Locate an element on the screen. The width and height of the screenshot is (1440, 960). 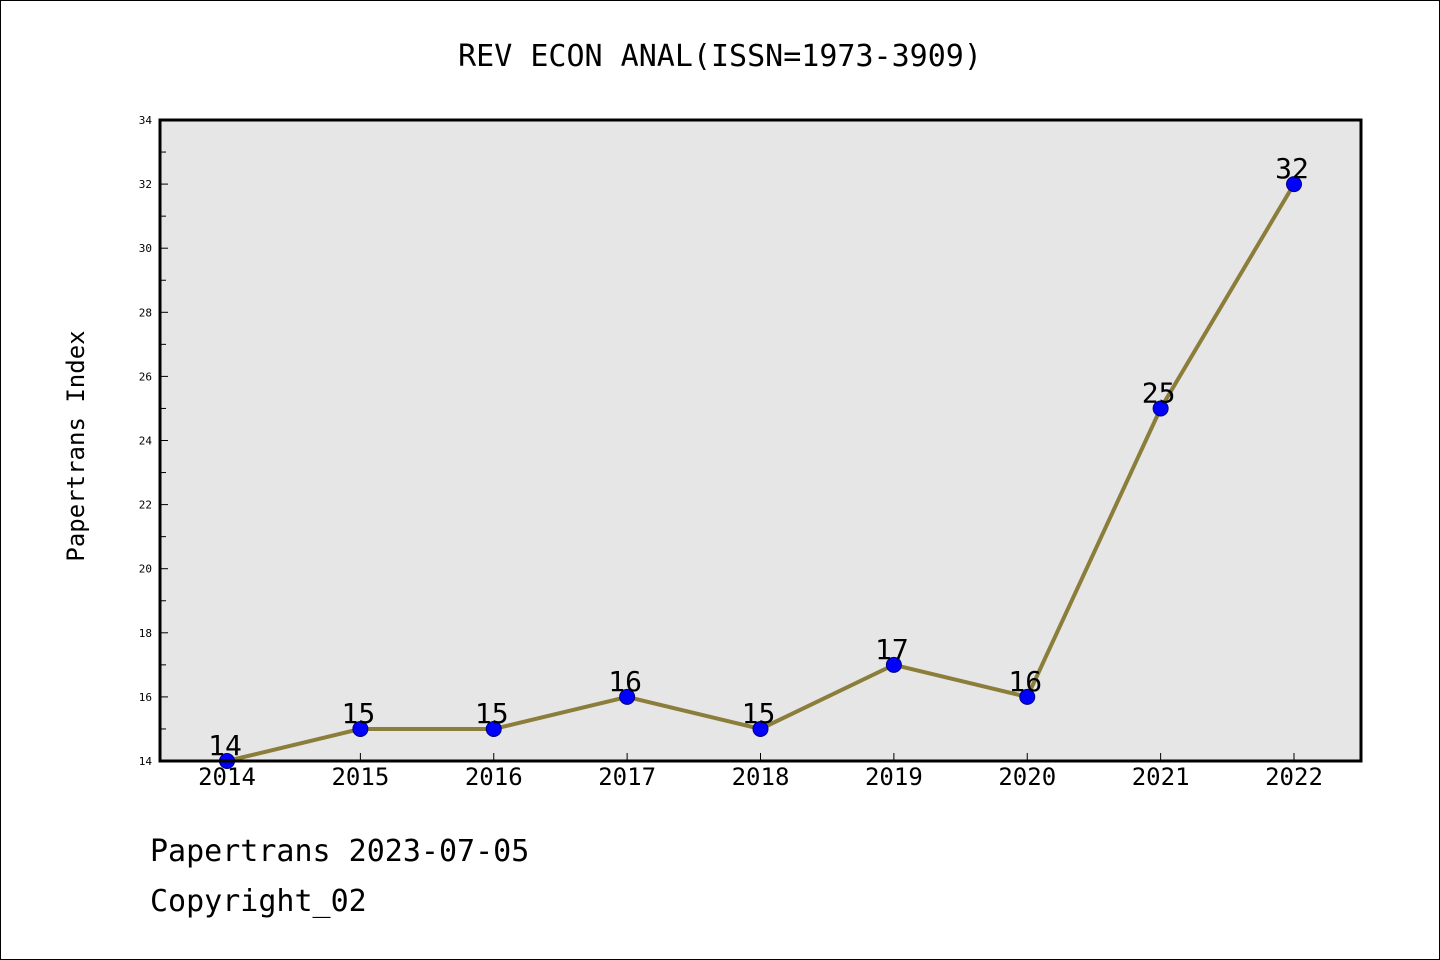
y-tick-label: 14 is located at coordinates (146, 761).